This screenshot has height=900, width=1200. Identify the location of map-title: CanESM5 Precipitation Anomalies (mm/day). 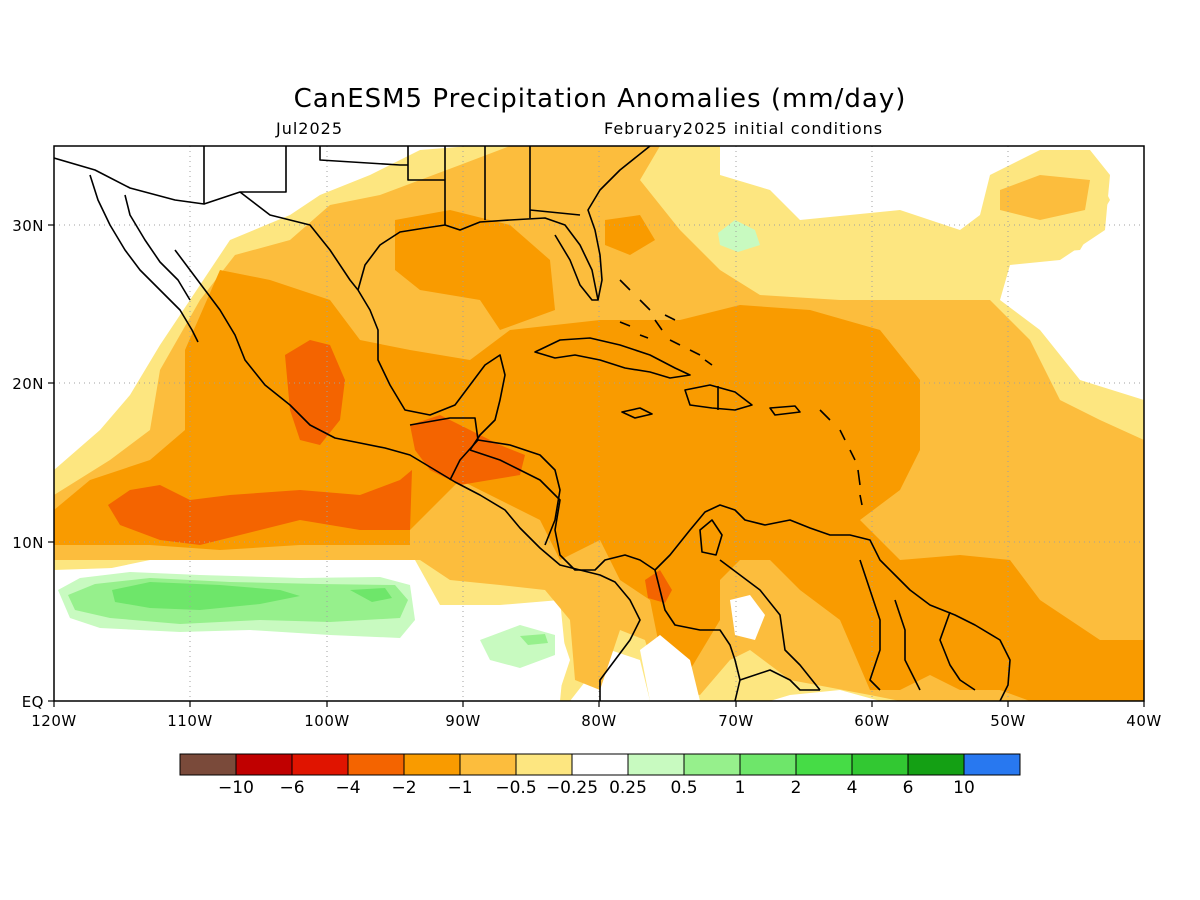
(600, 99).